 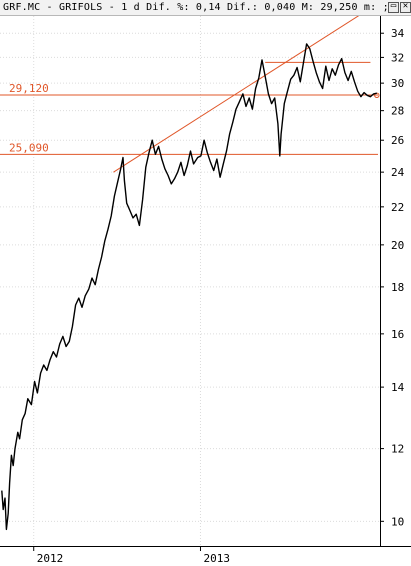 I want to click on y-tick-label: 16, so click(x=397, y=334).